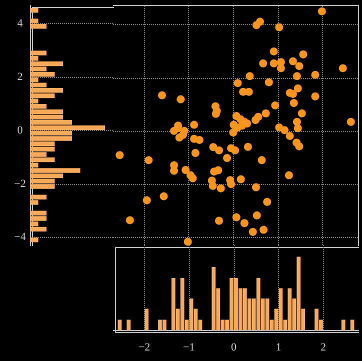 This screenshot has width=362, height=361. I want to click on y-tick-label: 2, so click(20, 77).